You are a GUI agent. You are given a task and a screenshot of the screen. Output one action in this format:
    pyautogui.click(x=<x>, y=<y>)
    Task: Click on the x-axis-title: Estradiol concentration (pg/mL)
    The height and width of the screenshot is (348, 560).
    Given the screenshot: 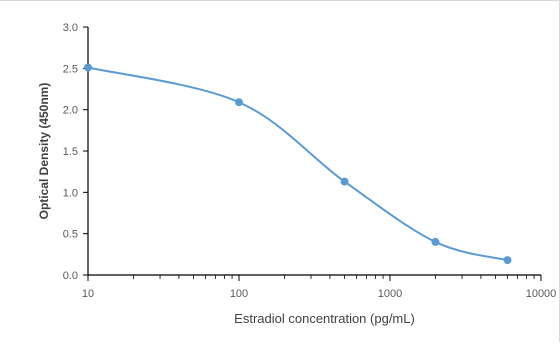 What is the action you would take?
    pyautogui.click(x=324, y=318)
    